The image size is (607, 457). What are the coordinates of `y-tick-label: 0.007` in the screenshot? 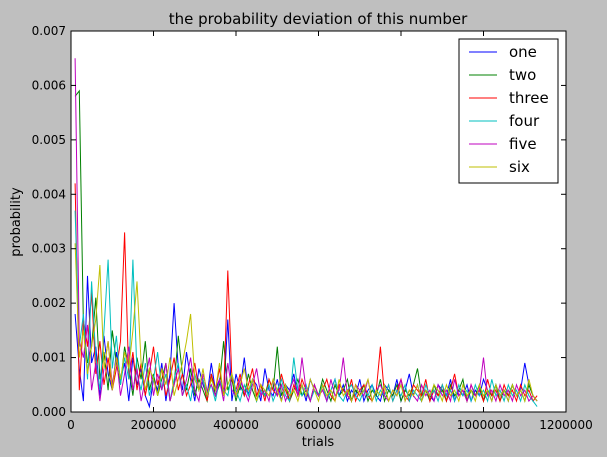 It's located at (49, 31).